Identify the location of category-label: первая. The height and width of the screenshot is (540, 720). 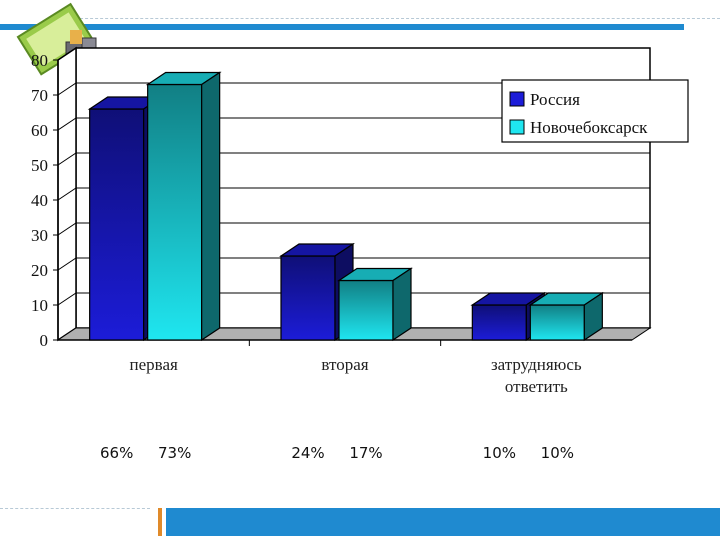
(154, 364).